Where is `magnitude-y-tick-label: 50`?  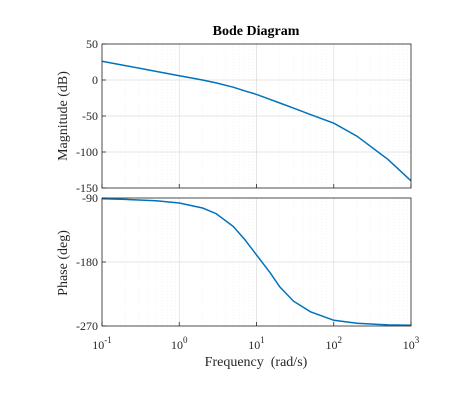 magnitude-y-tick-label: 50 is located at coordinates (92, 44).